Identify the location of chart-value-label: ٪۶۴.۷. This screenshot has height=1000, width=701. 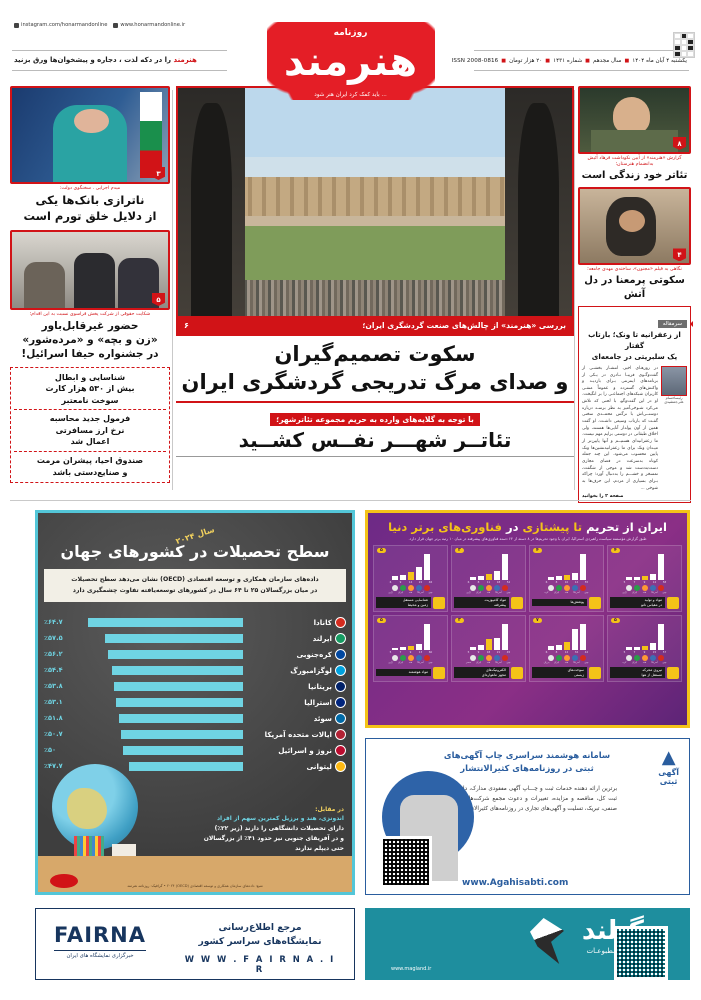
(53, 622).